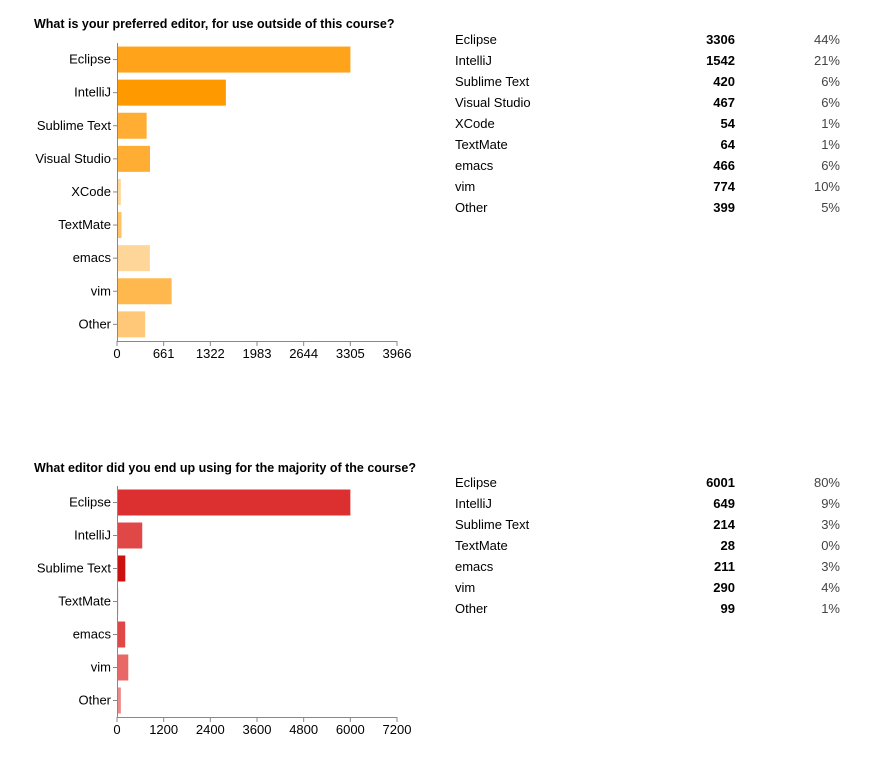 This screenshot has width=869, height=759. What do you see at coordinates (720, 482) in the screenshot?
I see `response-count: 6001` at bounding box center [720, 482].